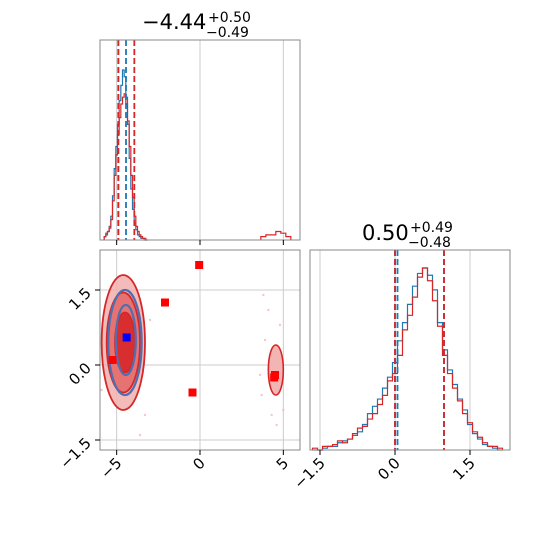  What do you see at coordinates (407, 359) in the screenshot?
I see `hist-red-param2` at bounding box center [407, 359].